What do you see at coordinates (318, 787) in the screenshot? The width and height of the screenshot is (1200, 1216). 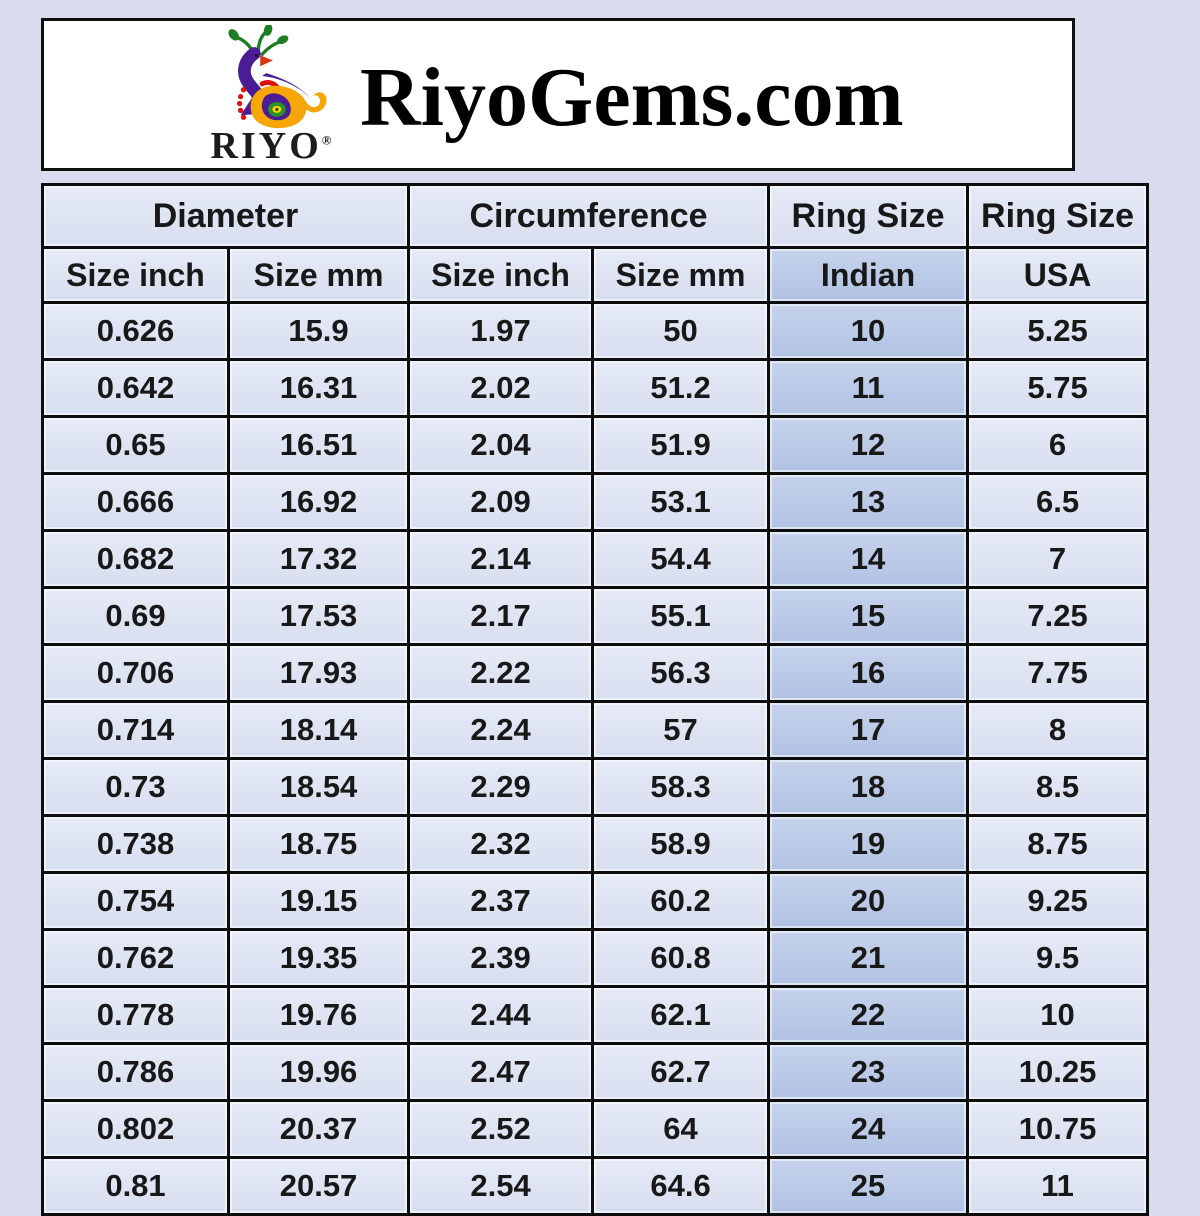 I see `table-cell: 18.54` at bounding box center [318, 787].